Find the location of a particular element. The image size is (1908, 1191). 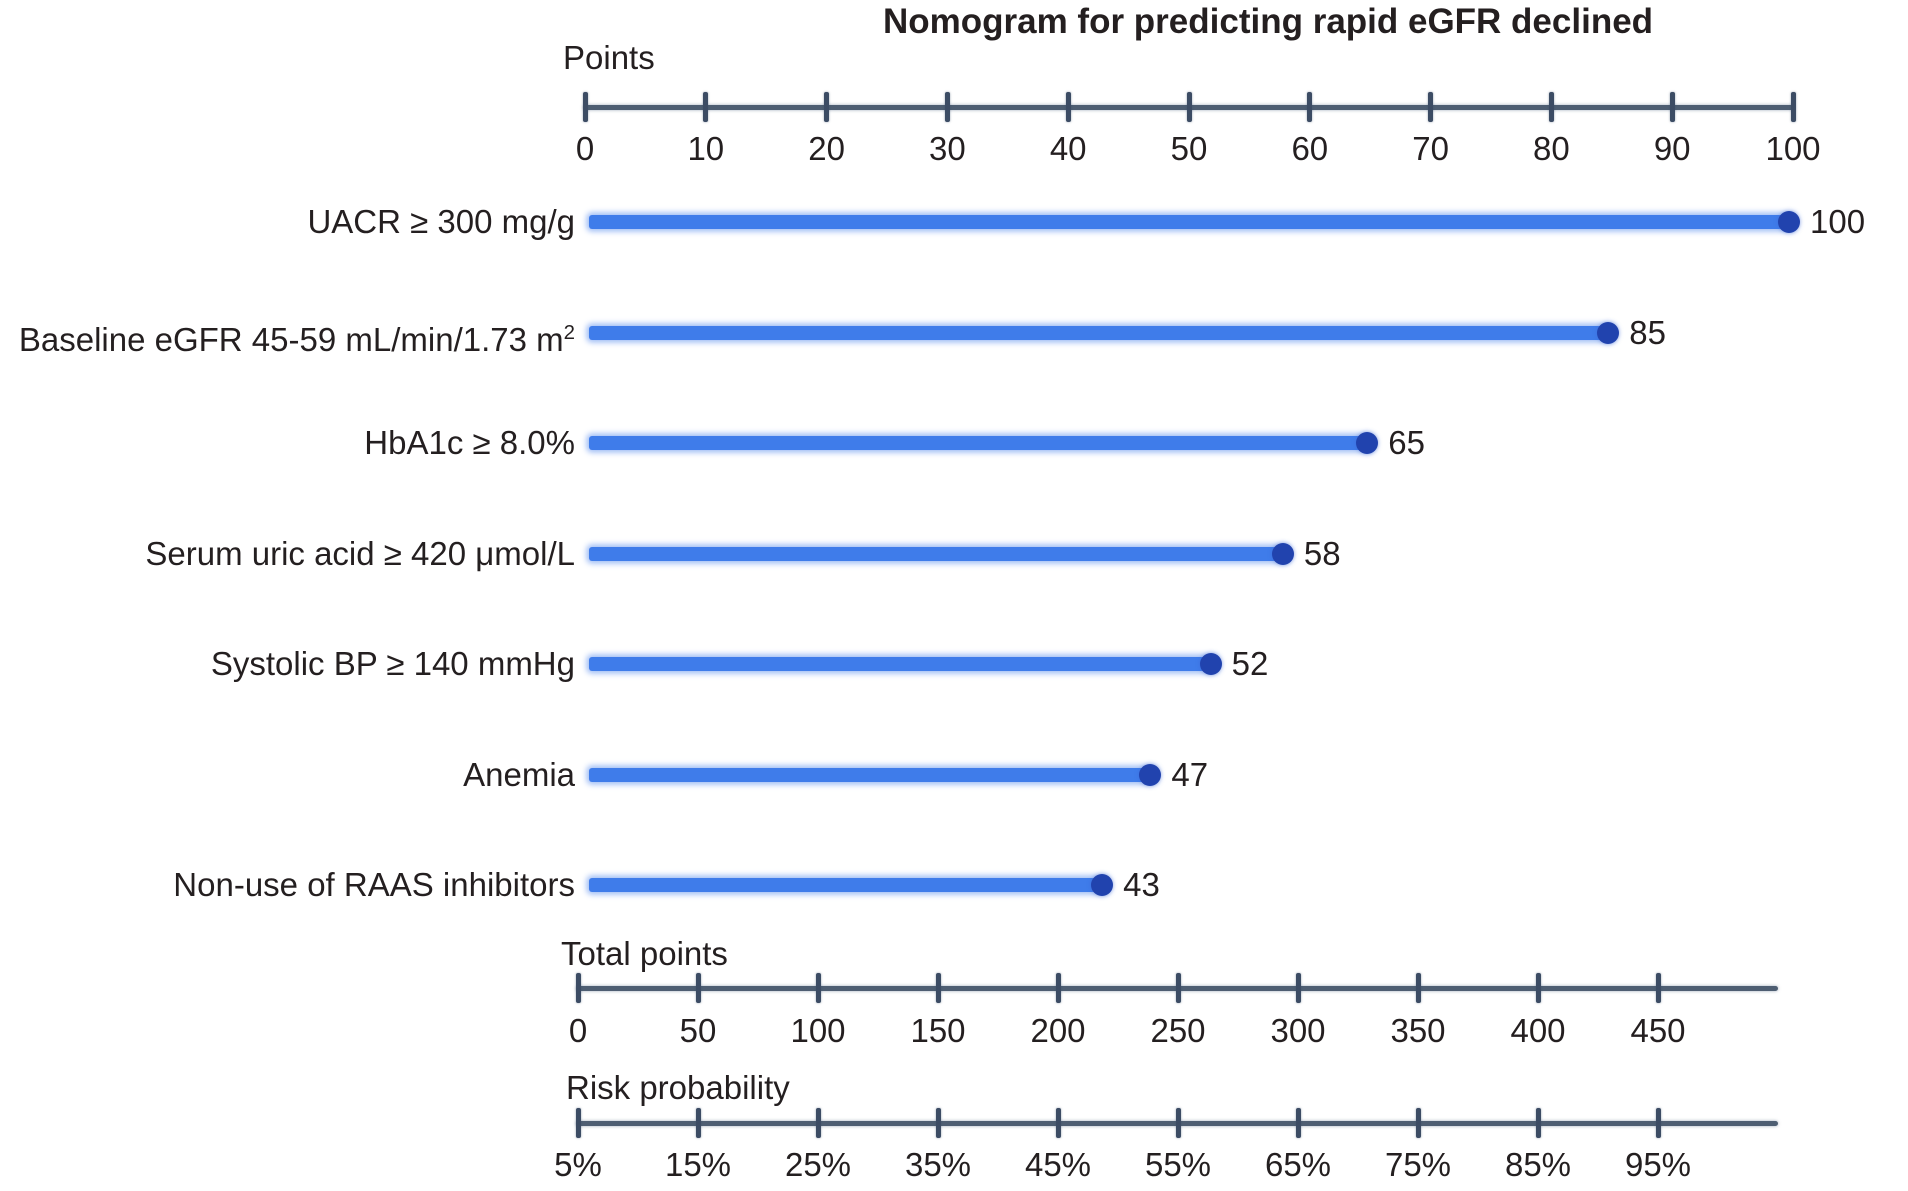

row-value-label: 47 is located at coordinates (1190, 774).